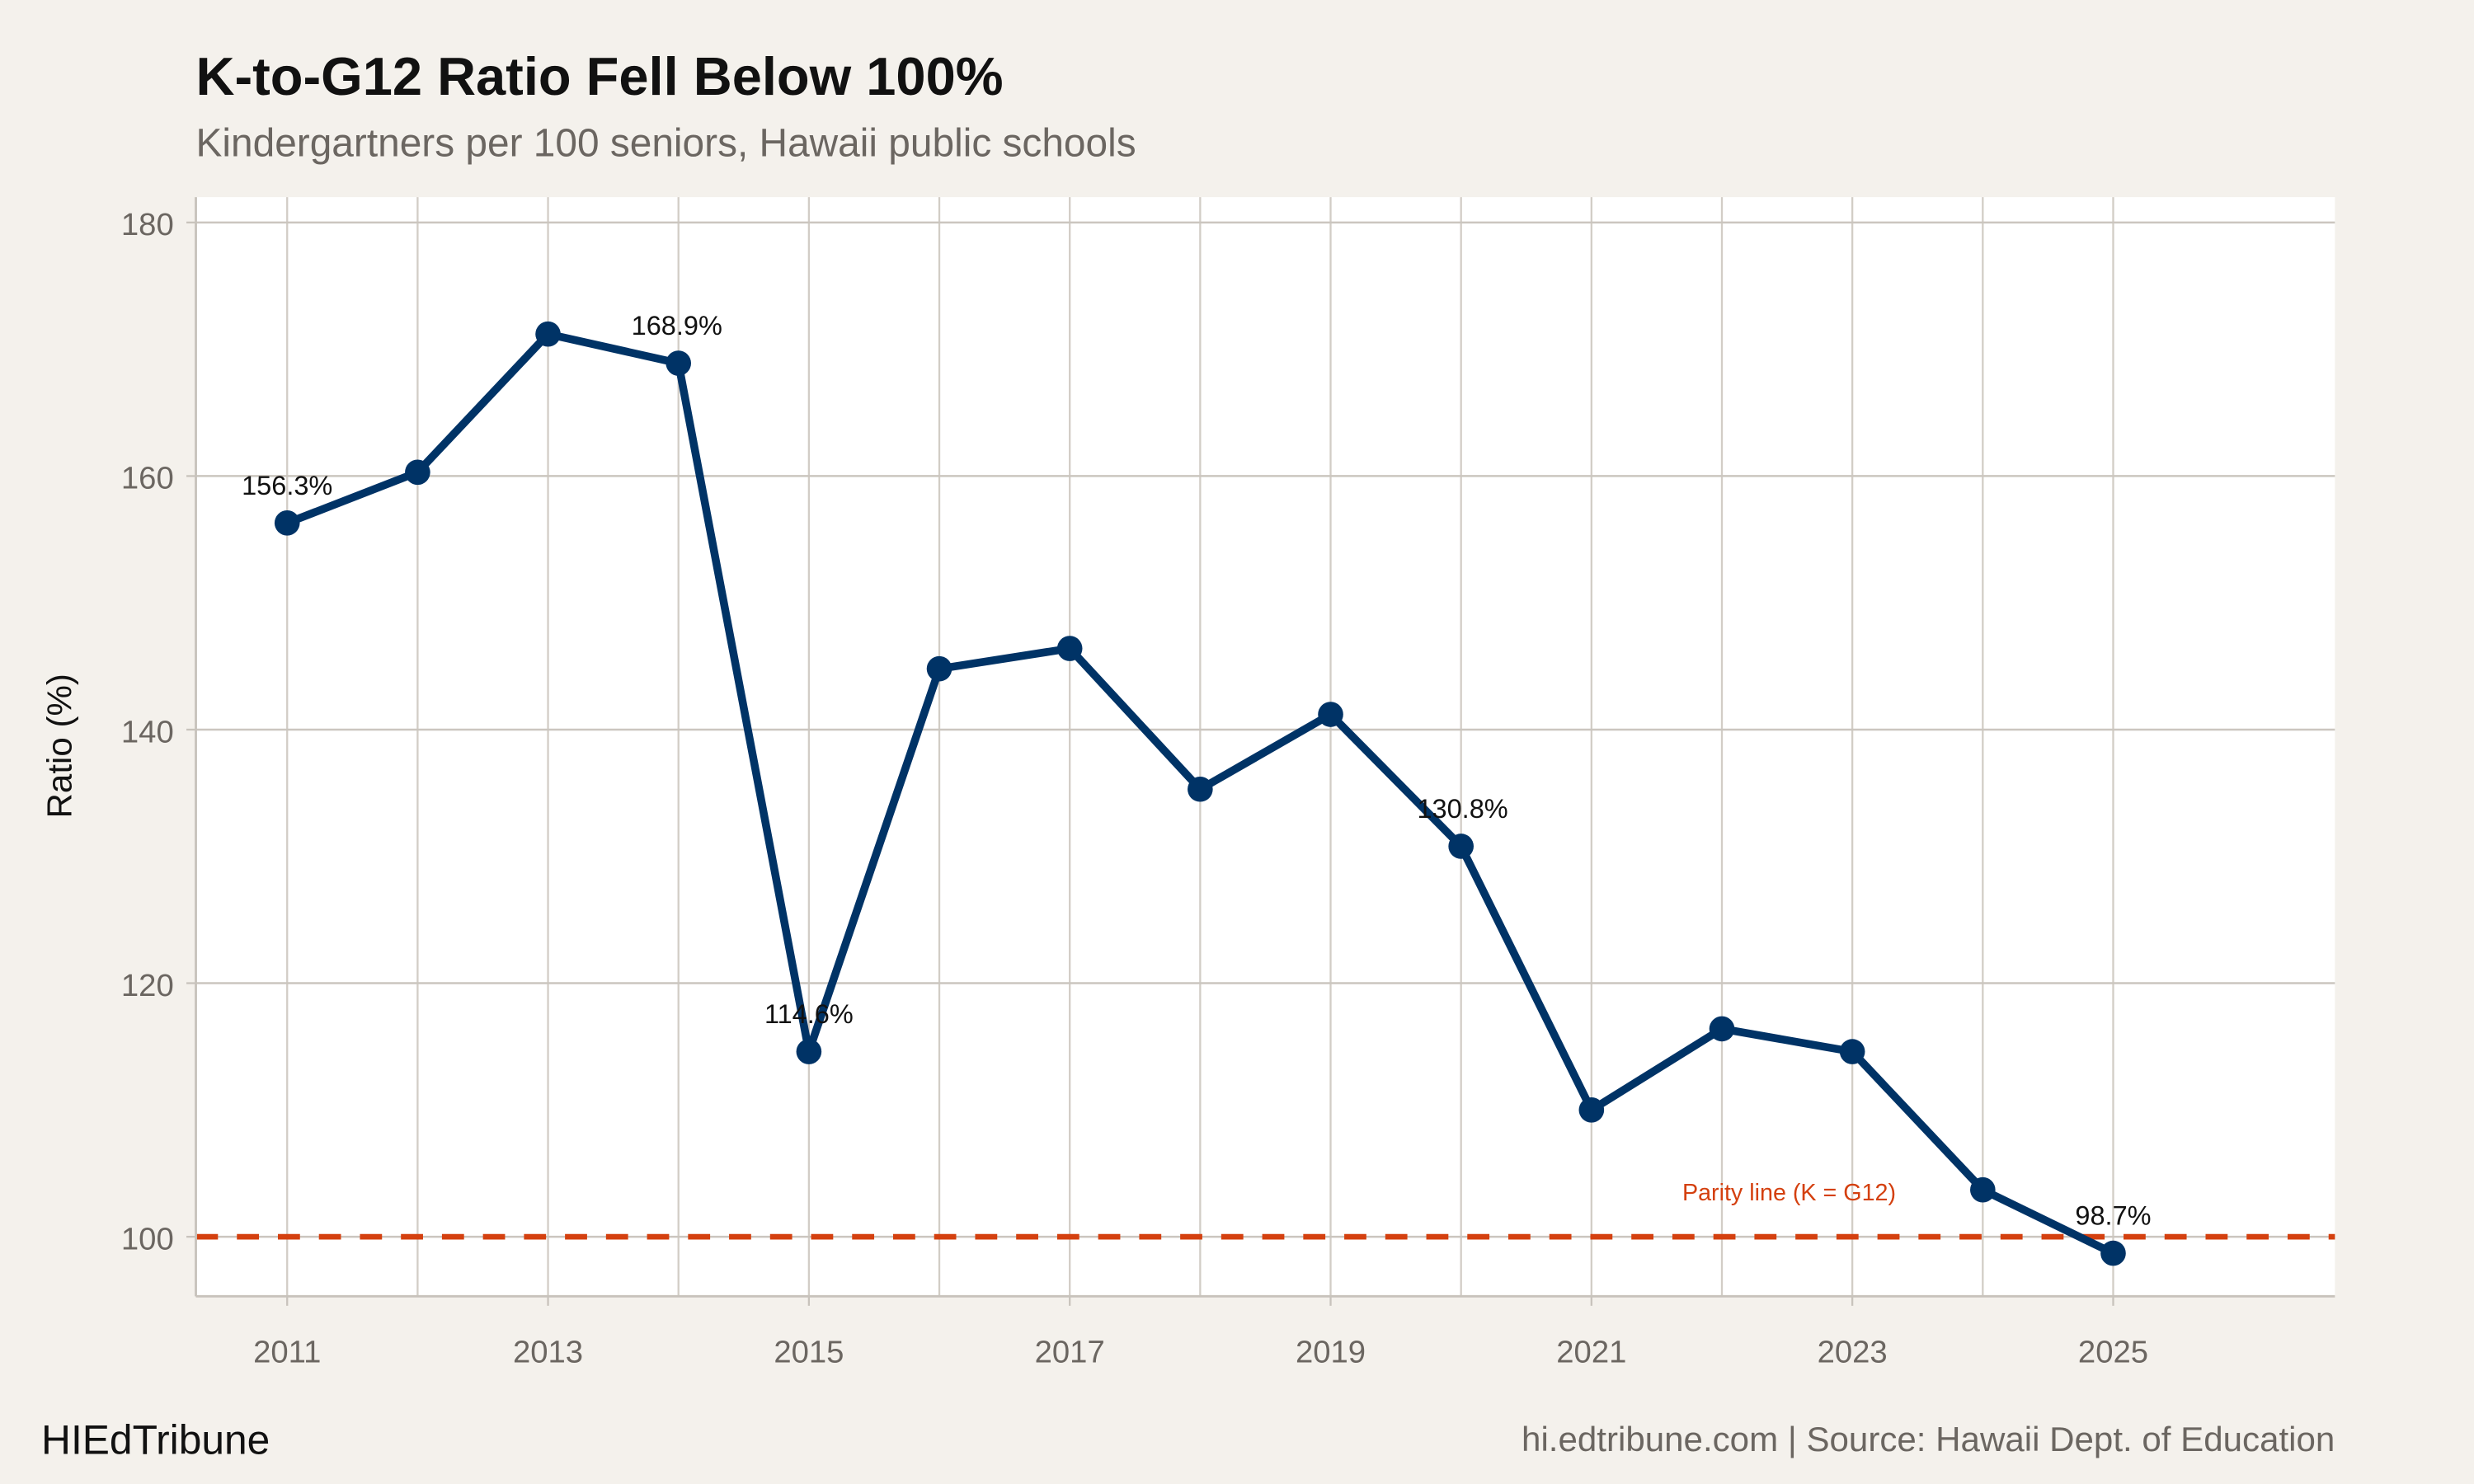  I want to click on data-label: 156.3%, so click(287, 486).